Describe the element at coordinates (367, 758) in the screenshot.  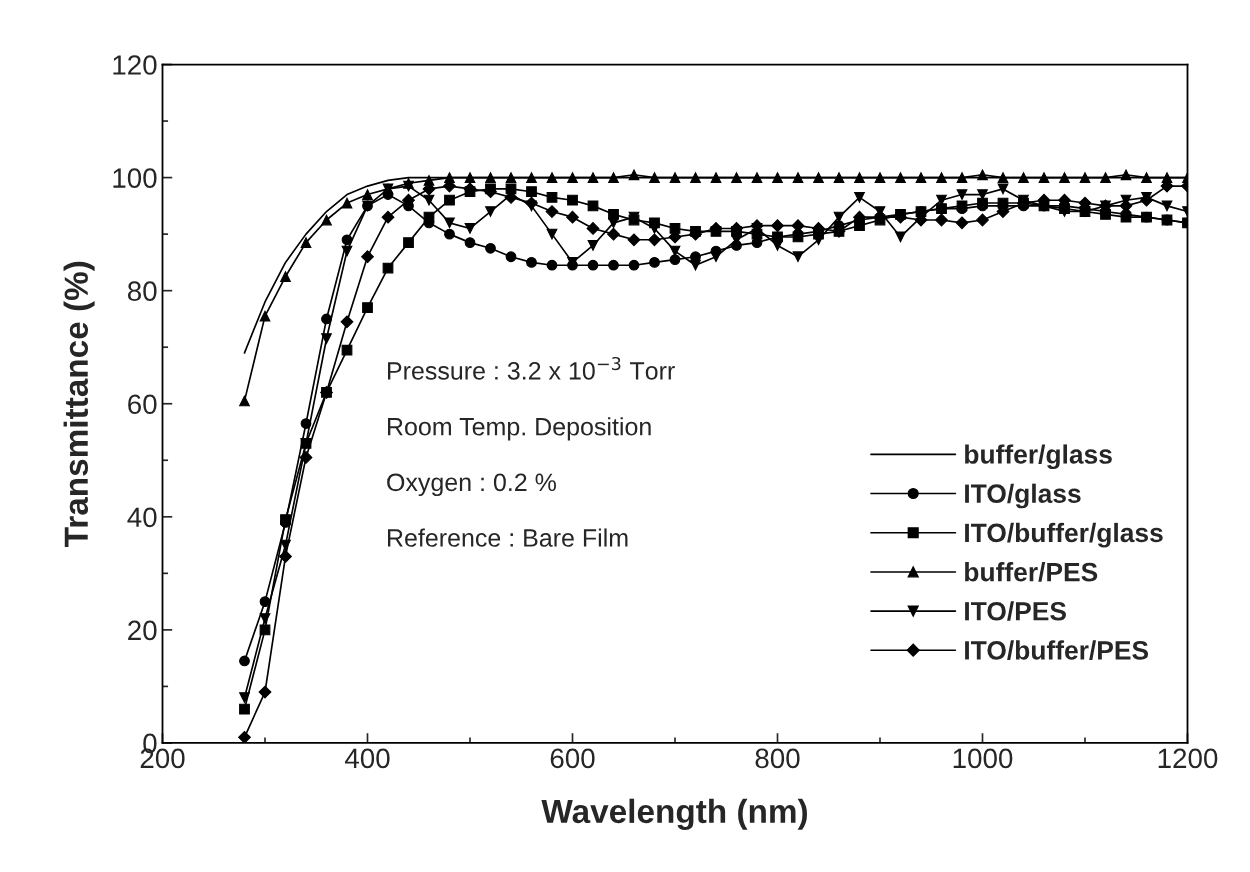
I see `x-tick-label: 400` at that location.